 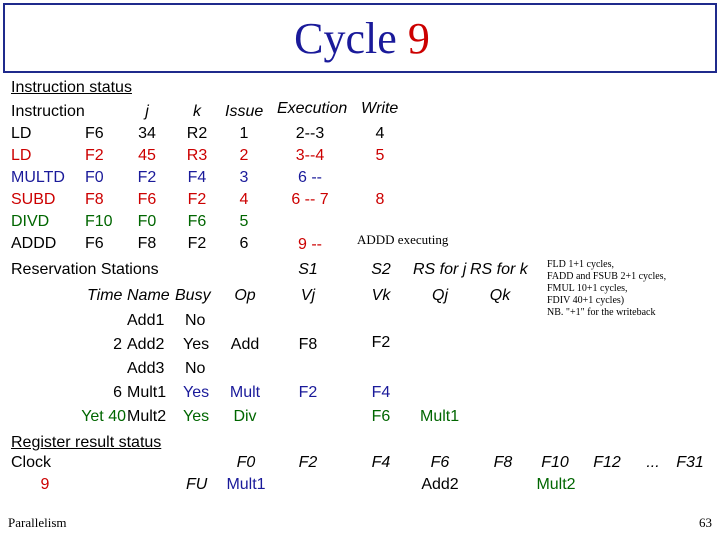 What do you see at coordinates (310, 244) in the screenshot?
I see `instr-exec: 9 --` at bounding box center [310, 244].